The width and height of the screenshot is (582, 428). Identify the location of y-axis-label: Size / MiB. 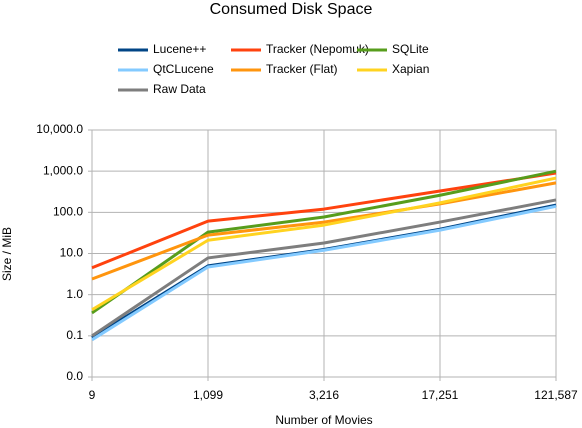
(7, 254).